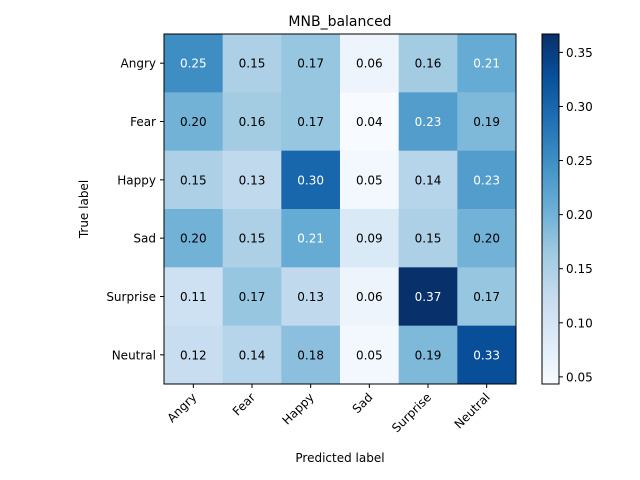 The height and width of the screenshot is (480, 640). I want to click on x-axis-label: Predicted label, so click(339, 458).